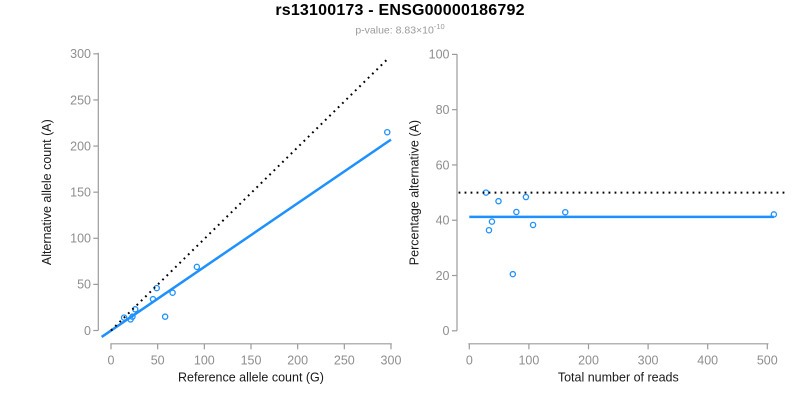  Describe the element at coordinates (443, 110) in the screenshot. I see `y-tick-label: 80` at that location.